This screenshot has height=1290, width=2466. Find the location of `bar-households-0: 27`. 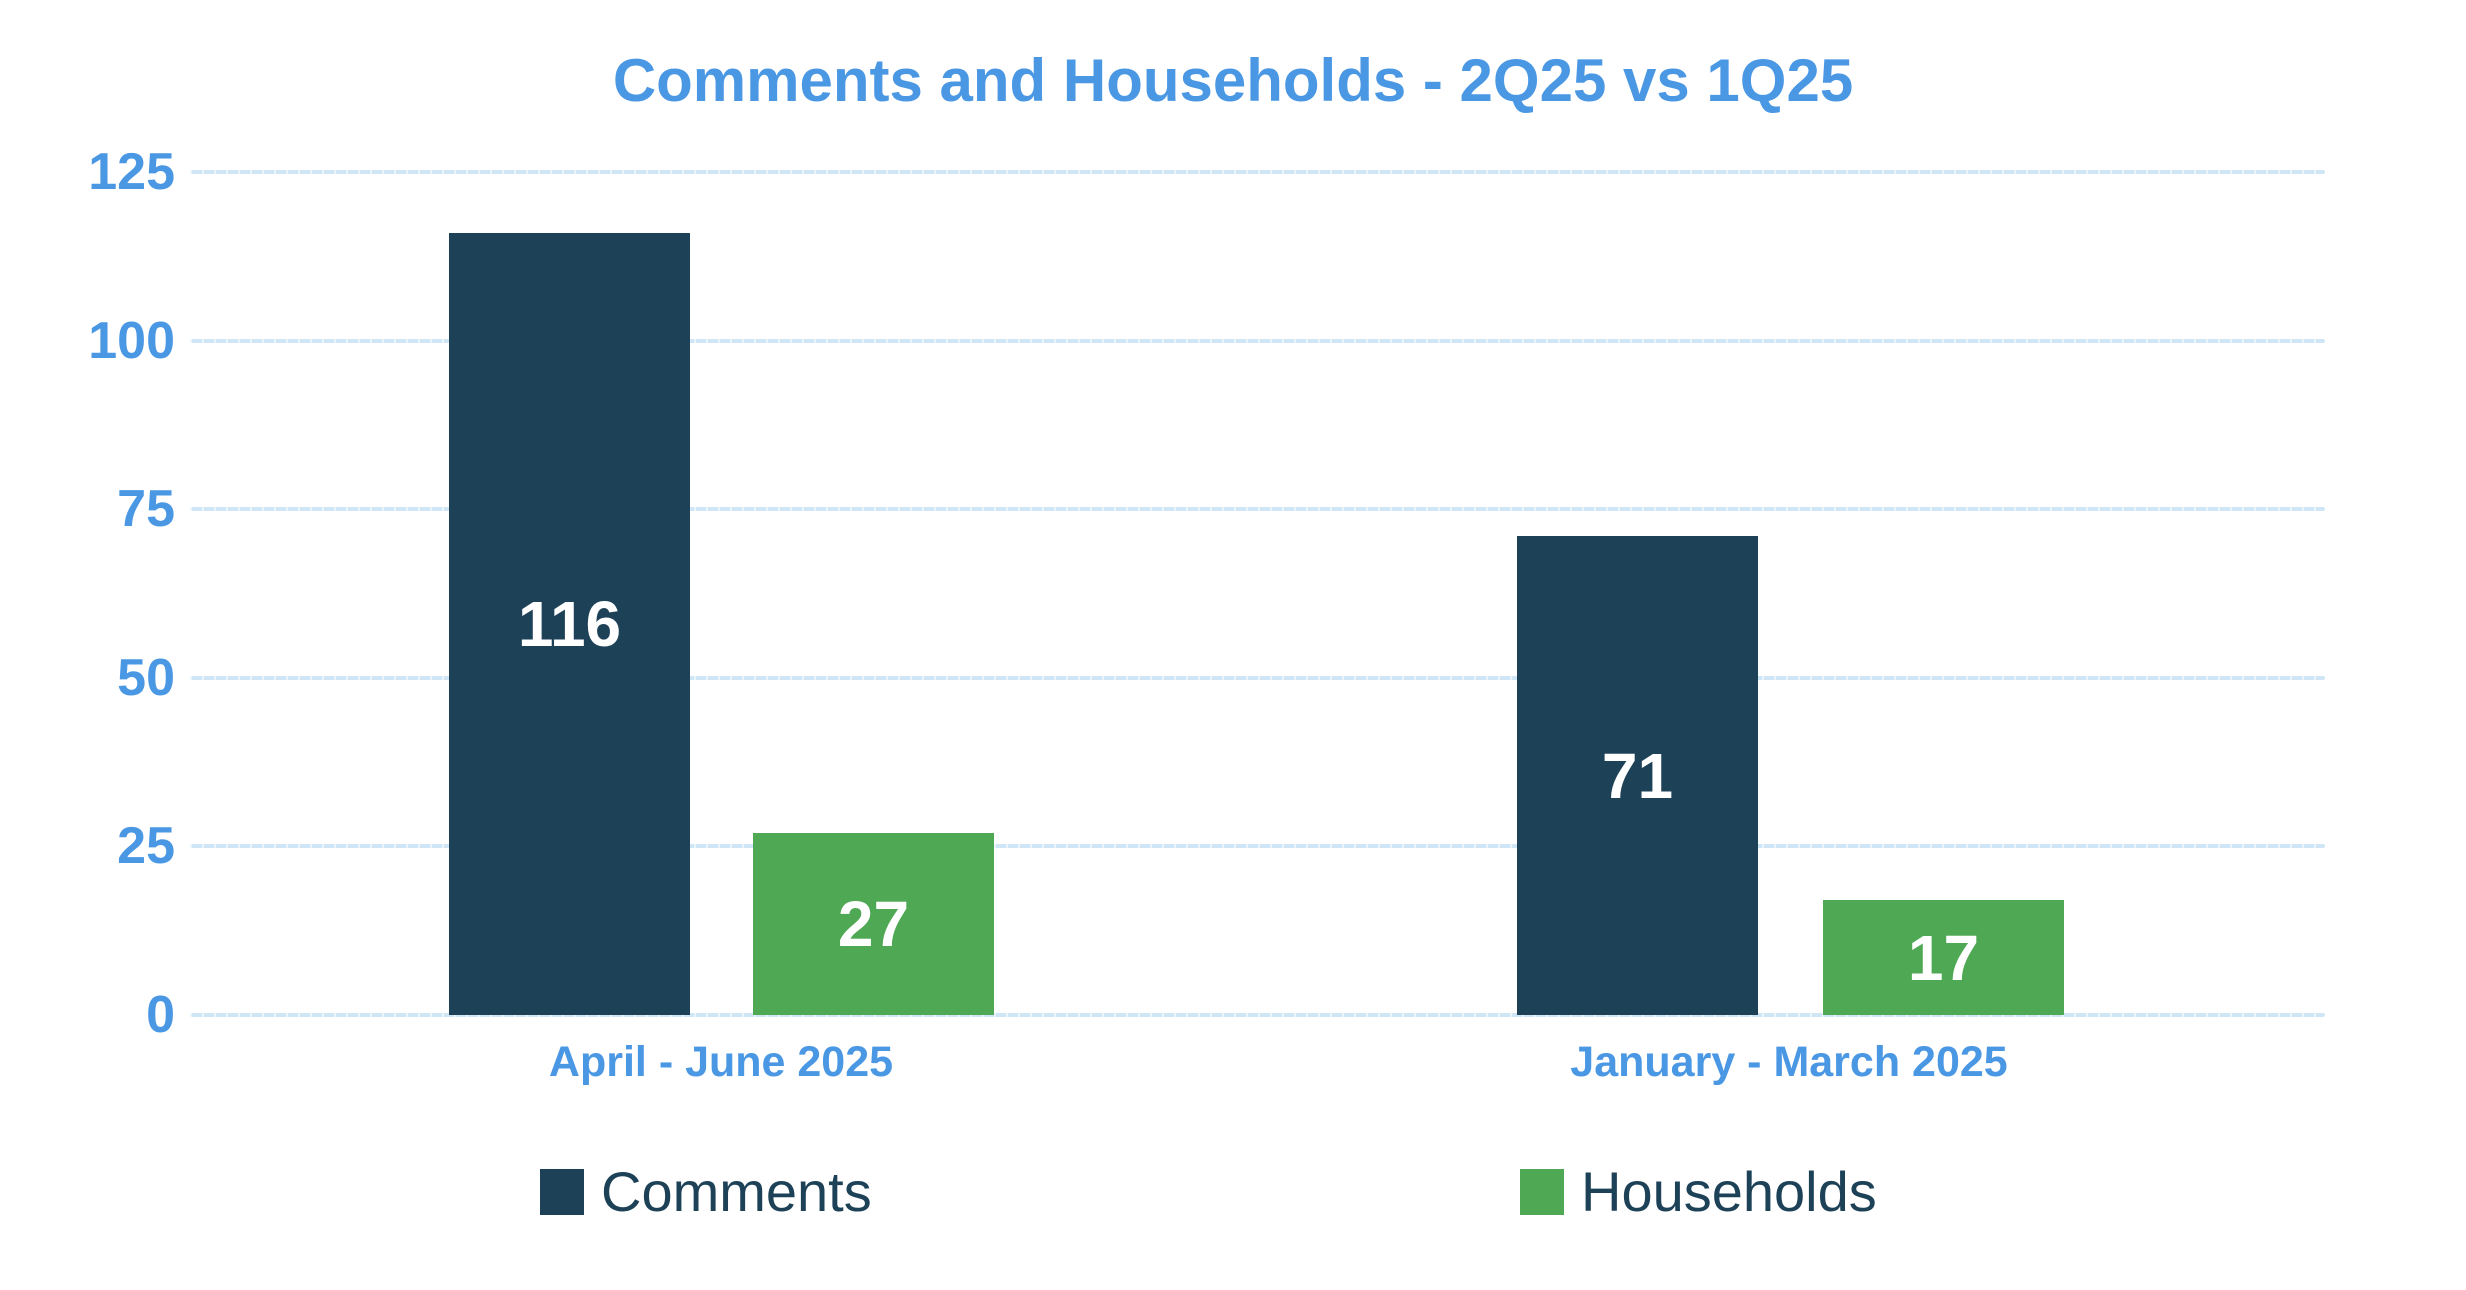

bar-households-0: 27 is located at coordinates (873, 923).